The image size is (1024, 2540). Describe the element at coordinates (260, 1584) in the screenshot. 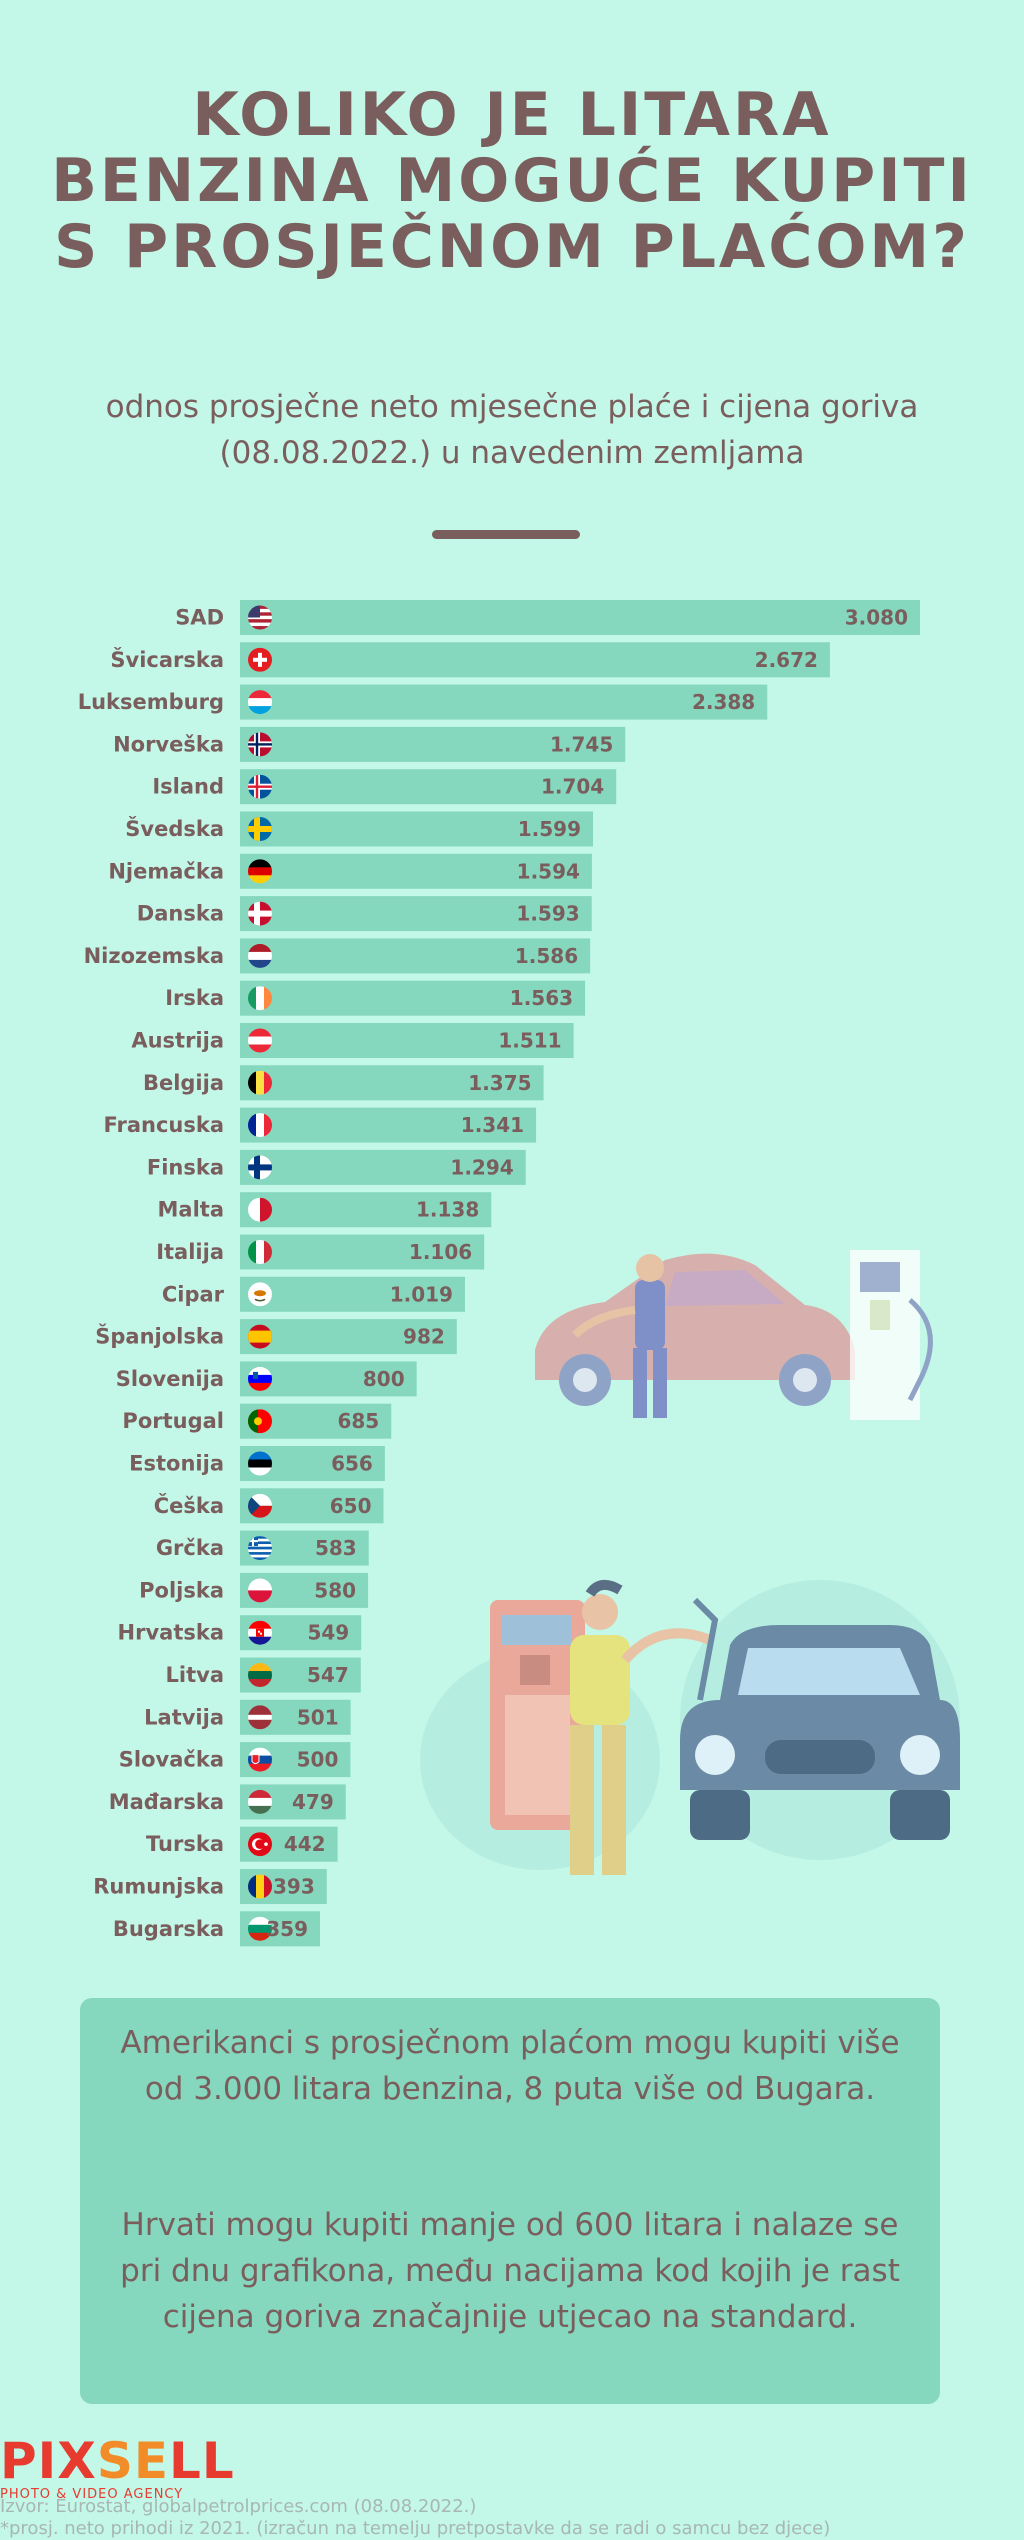

I see `pl-flag-part` at that location.